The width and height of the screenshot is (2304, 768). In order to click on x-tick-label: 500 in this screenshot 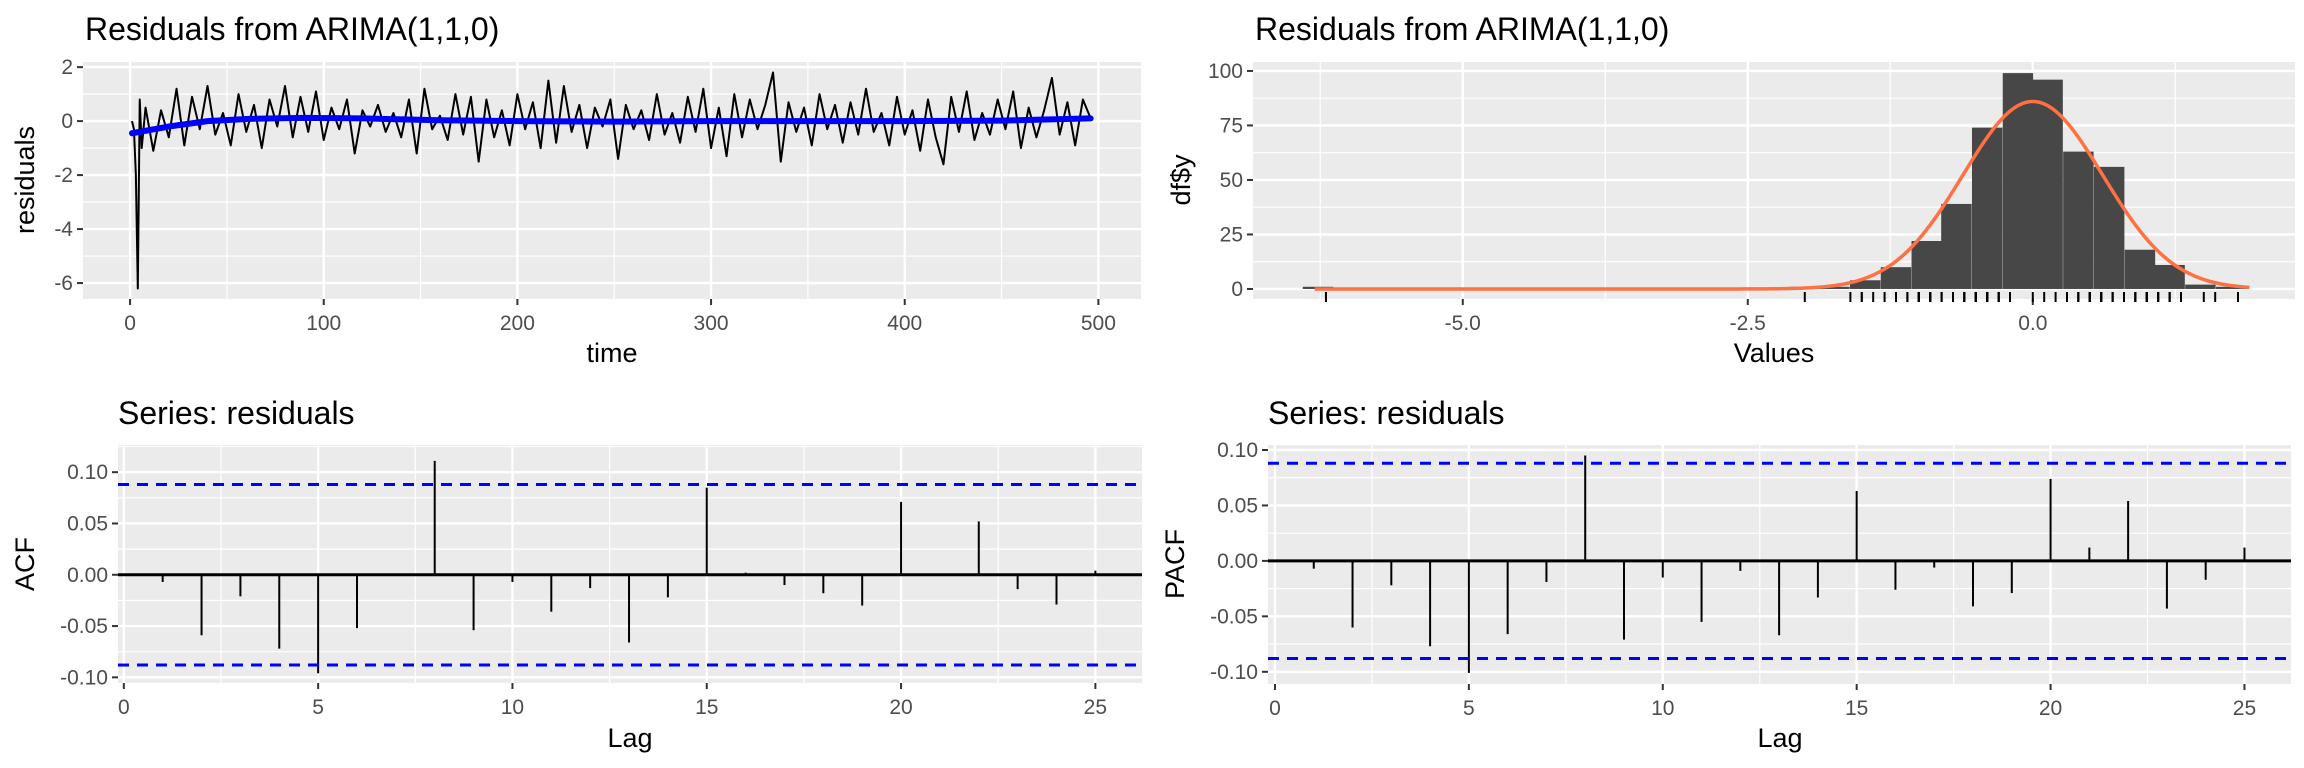, I will do `click(1098, 323)`.